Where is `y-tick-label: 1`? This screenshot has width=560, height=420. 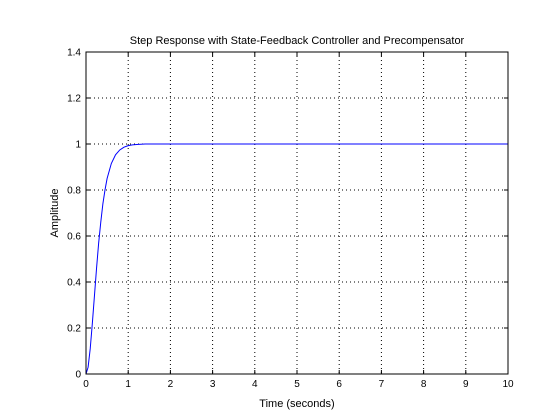
y-tick-label: 1 is located at coordinates (78, 145).